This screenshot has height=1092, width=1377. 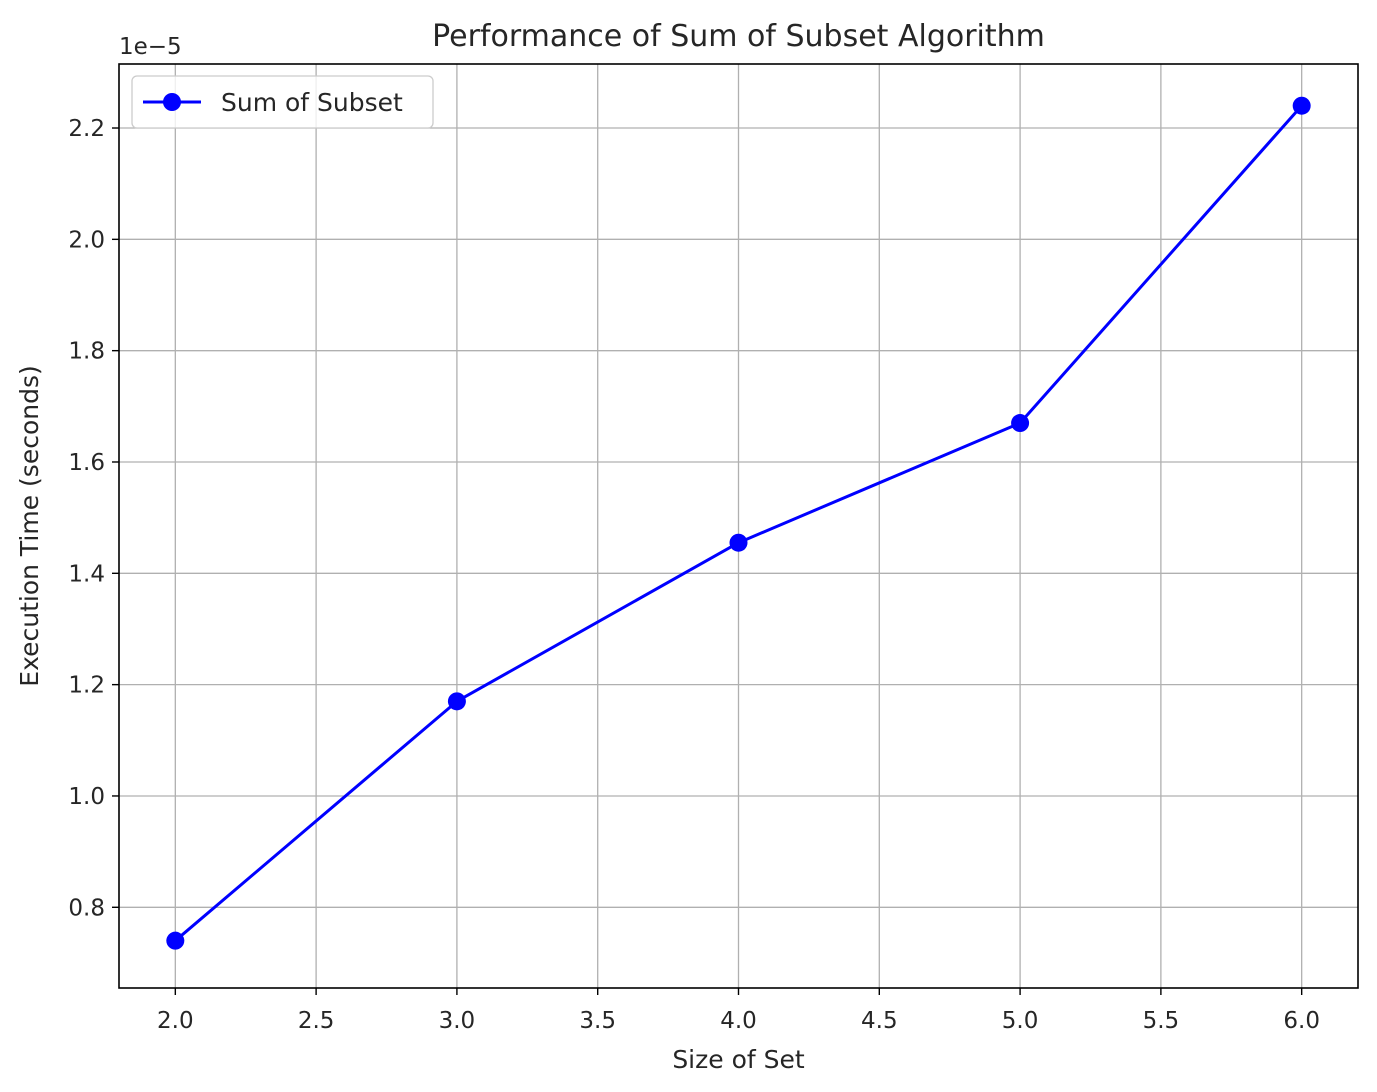 I want to click on y-tick-label: 1.2, so click(x=86, y=686).